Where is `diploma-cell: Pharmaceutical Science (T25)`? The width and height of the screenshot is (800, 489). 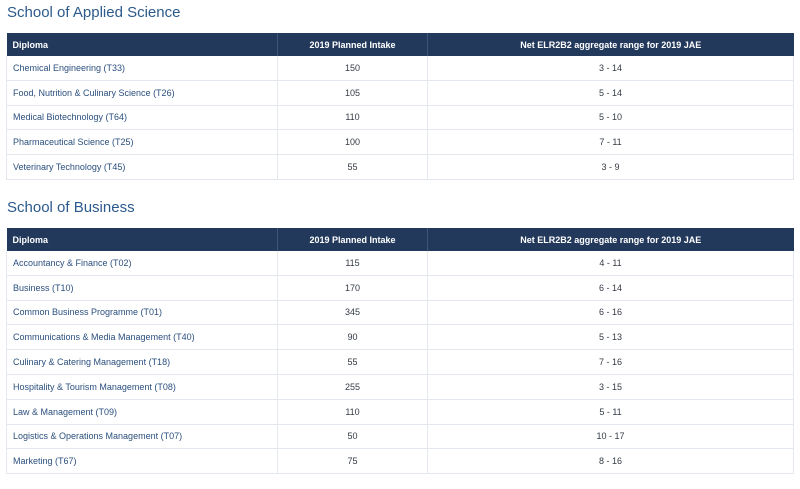
diploma-cell: Pharmaceutical Science (T25) is located at coordinates (142, 142).